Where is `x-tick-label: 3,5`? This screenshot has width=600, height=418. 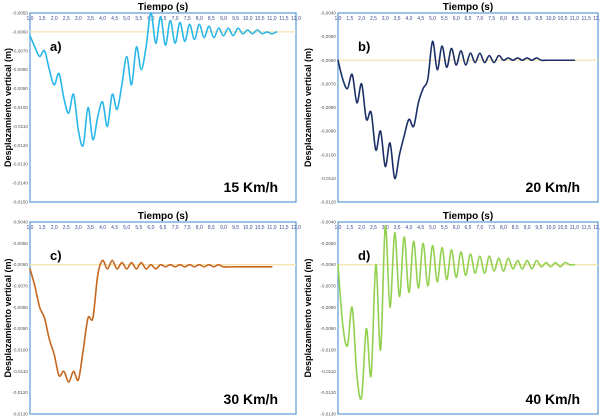
x-tick-label: 3,5 is located at coordinates (90, 19).